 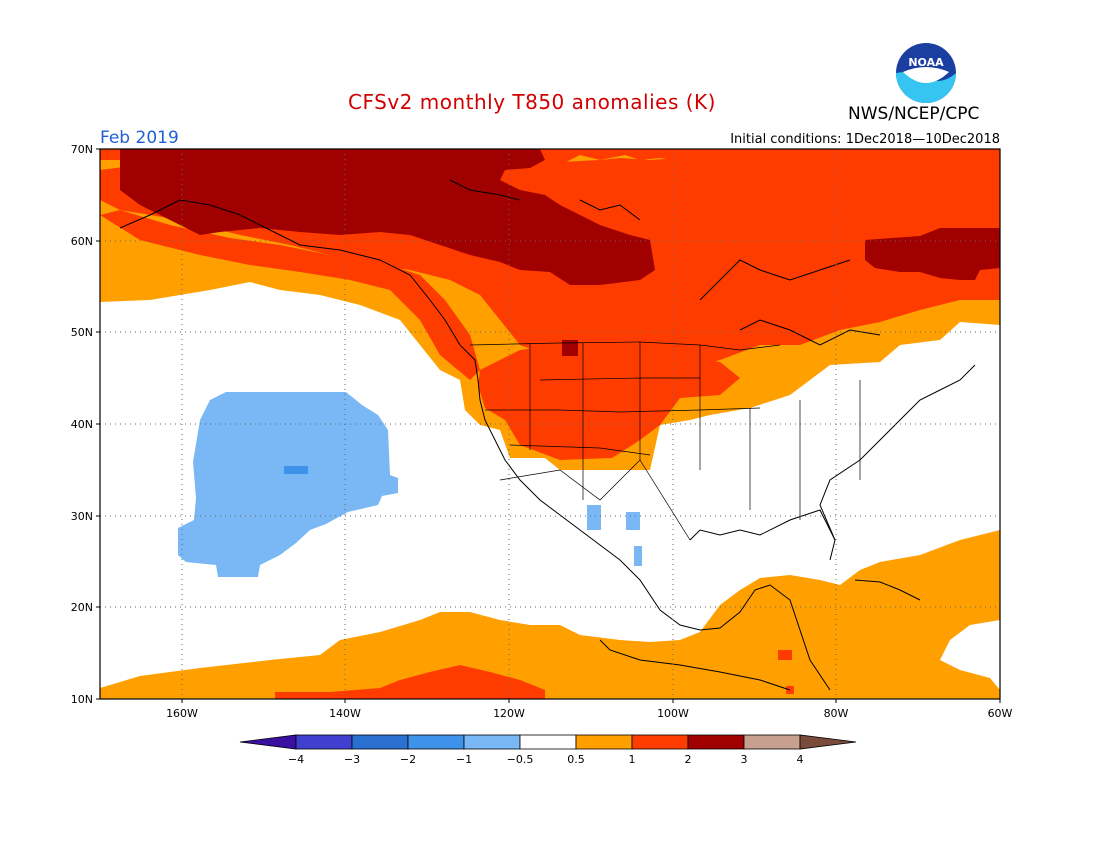 I want to click on anomaly-region-alaska-darkred, so click(x=387, y=217).